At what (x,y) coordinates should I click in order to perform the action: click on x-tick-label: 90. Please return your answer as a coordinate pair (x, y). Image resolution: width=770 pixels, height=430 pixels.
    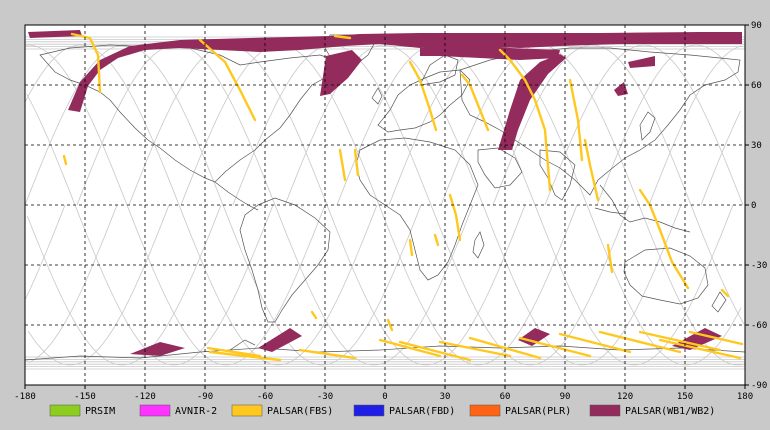
    Looking at the image, I should click on (565, 397).